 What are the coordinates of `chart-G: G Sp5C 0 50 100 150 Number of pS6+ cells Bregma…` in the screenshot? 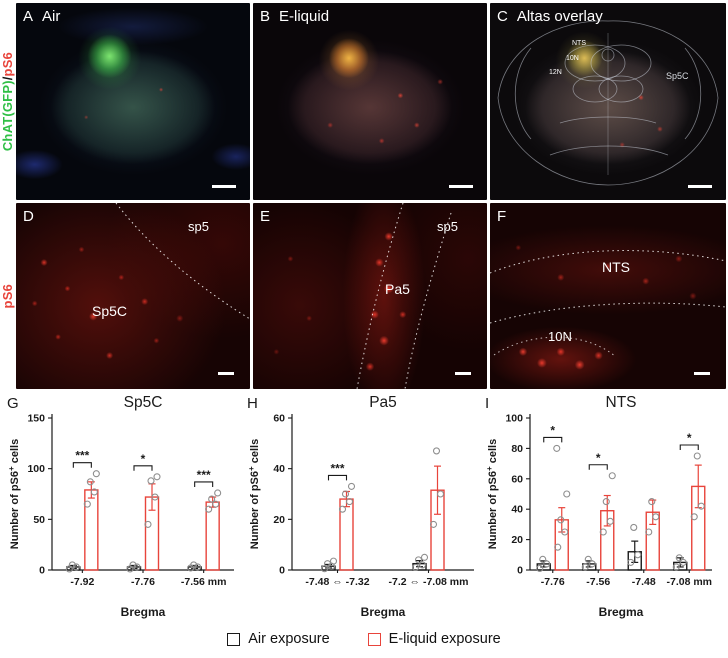 It's located at (120, 506).